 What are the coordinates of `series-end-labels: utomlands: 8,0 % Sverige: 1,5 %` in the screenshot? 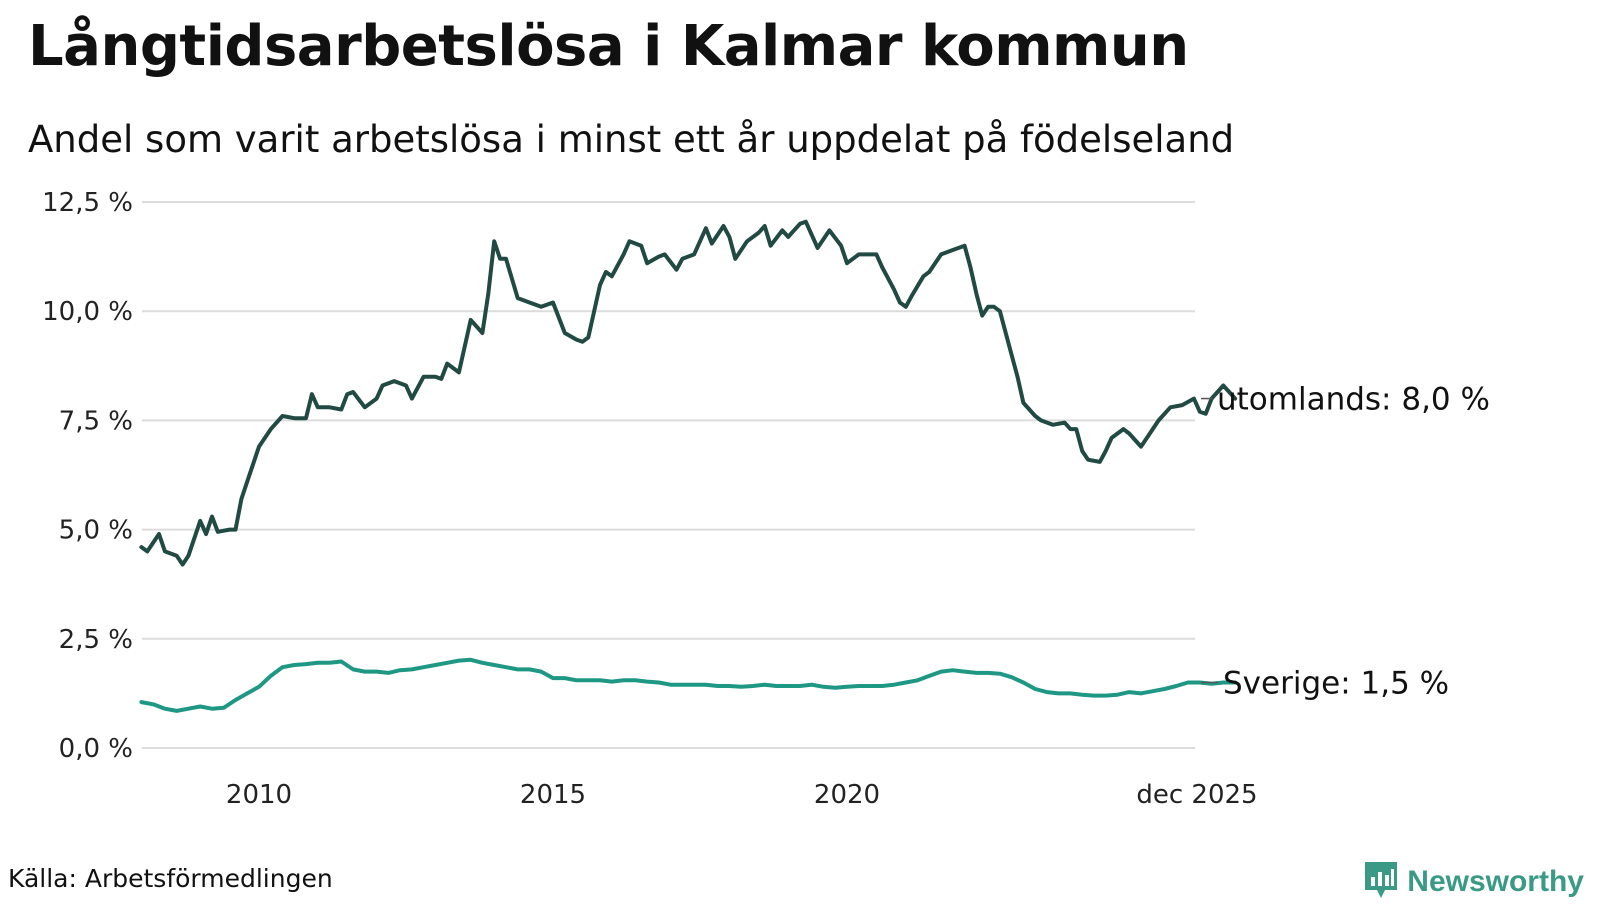 It's located at (1345, 541).